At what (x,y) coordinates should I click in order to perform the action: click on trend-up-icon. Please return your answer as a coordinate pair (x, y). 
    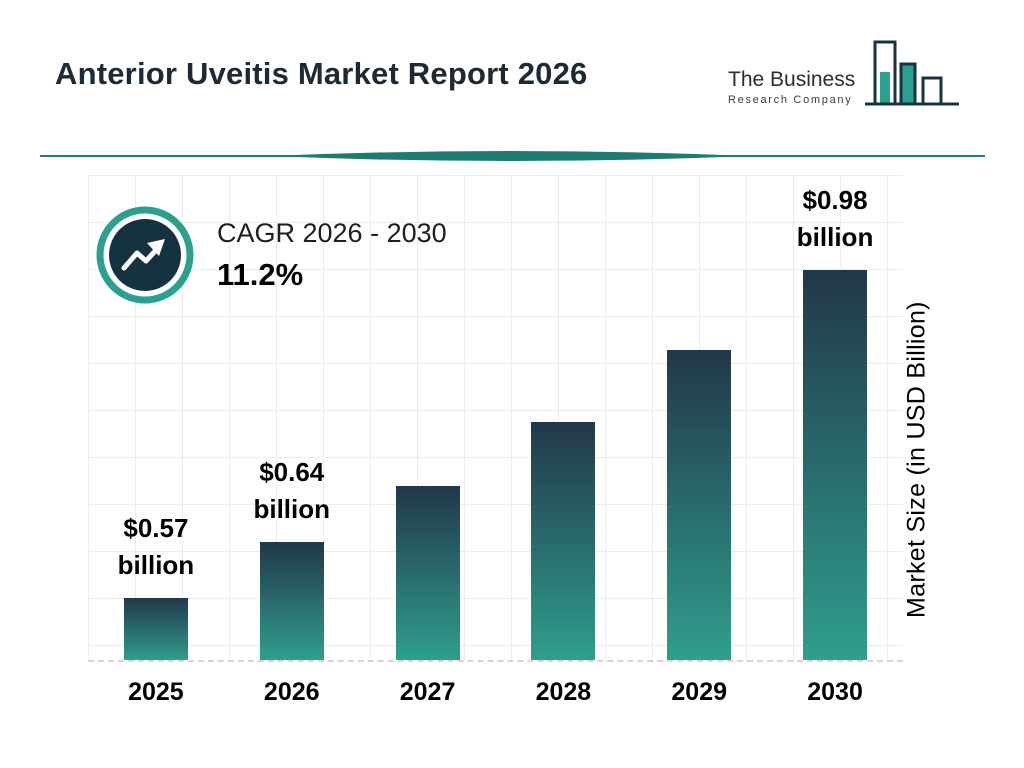
    Looking at the image, I should click on (145, 255).